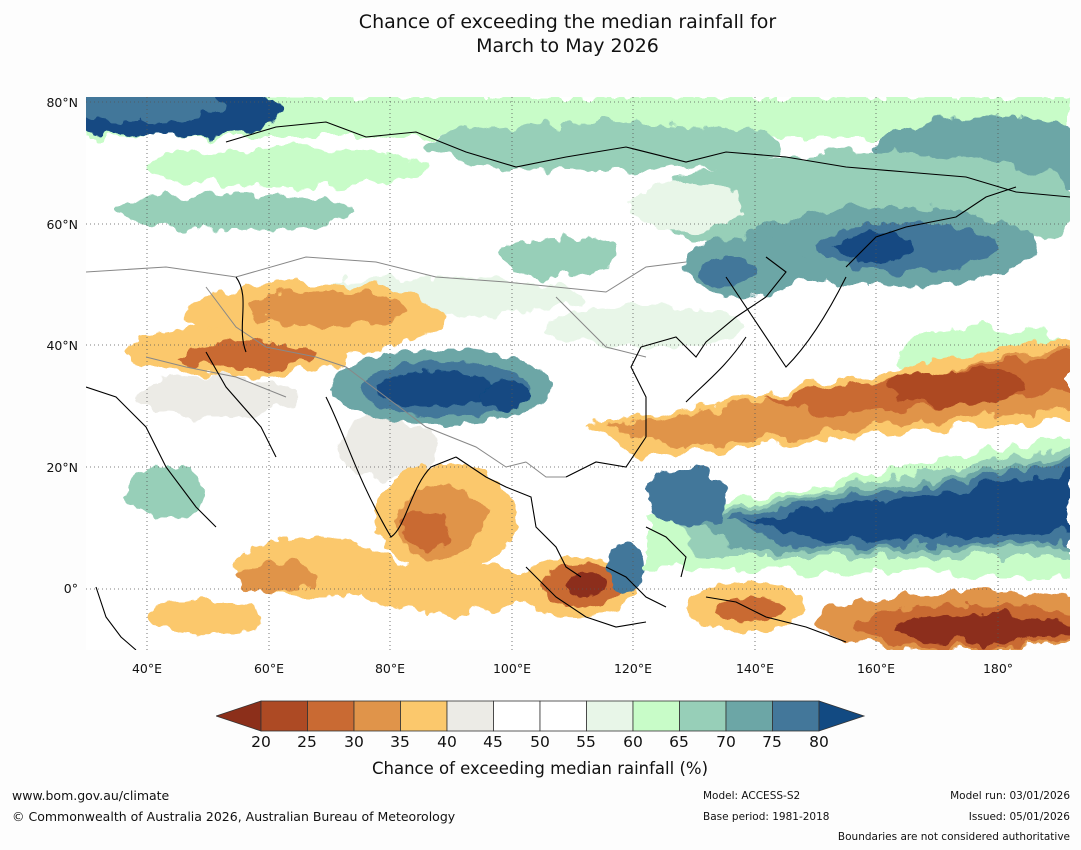 The width and height of the screenshot is (1081, 850). Describe the element at coordinates (70, 588) in the screenshot. I see `lat-label-equator: 0°` at that location.